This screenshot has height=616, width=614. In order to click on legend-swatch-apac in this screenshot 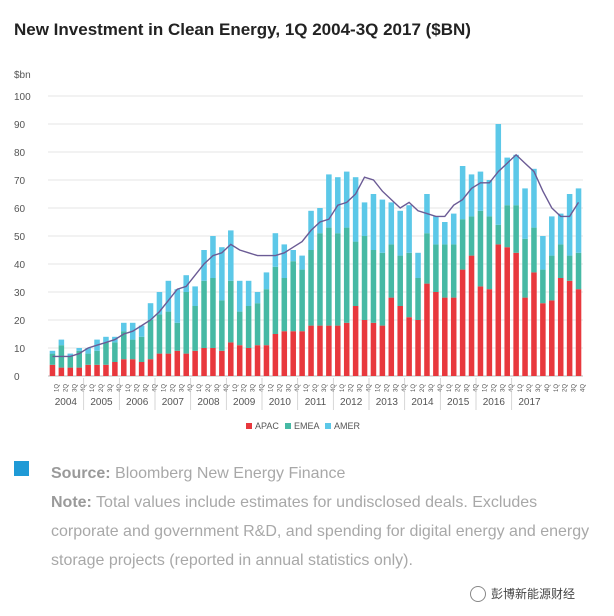, I will do `click(249, 426)`.